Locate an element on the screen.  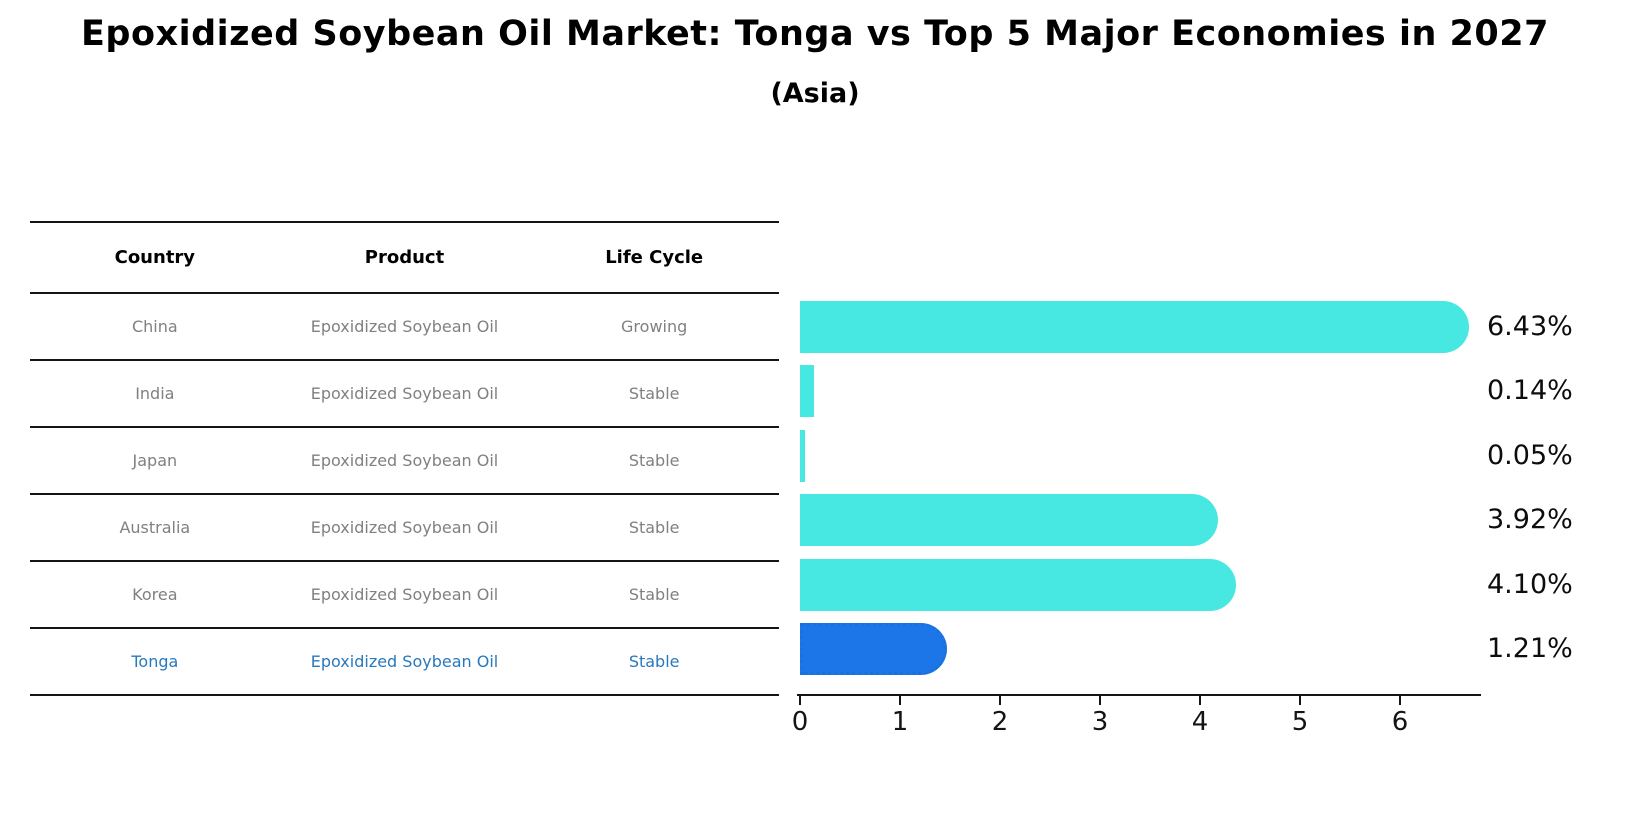
bar-tonga is located at coordinates (873, 649).